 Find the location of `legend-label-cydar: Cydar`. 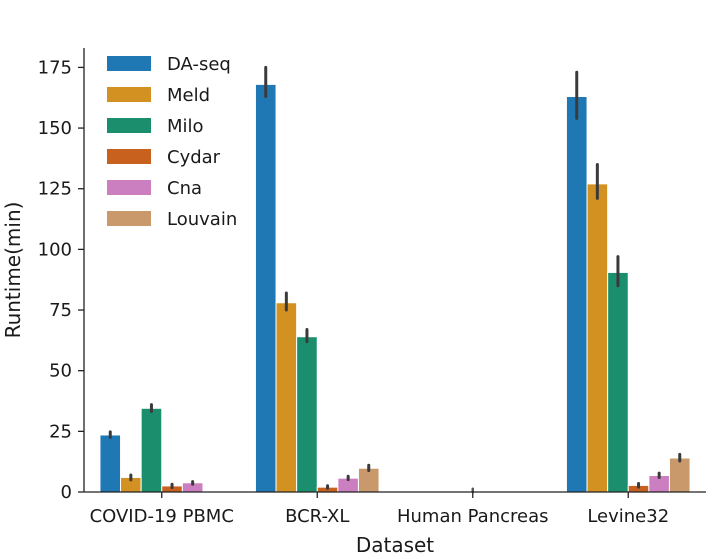

legend-label-cydar: Cydar is located at coordinates (194, 157).